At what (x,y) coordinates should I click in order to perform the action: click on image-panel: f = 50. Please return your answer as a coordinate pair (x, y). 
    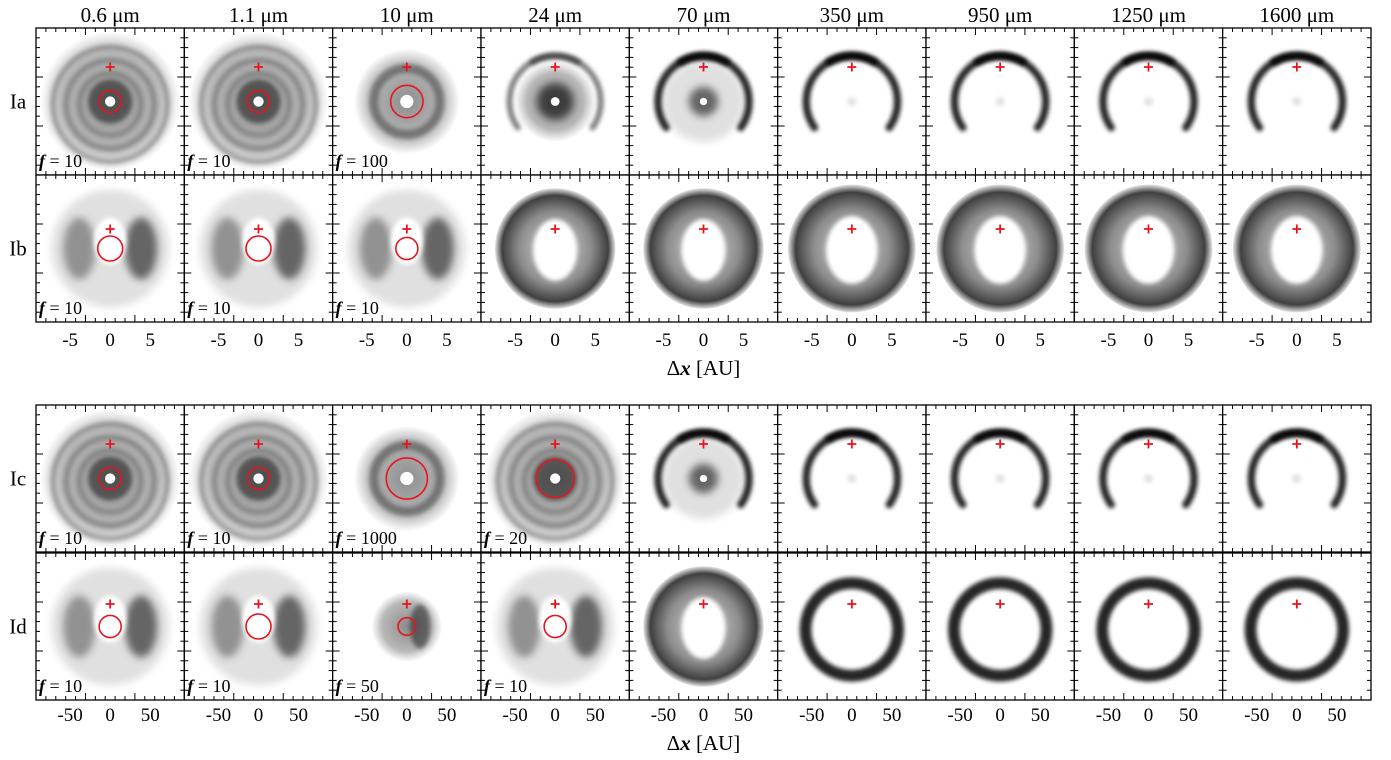
    Looking at the image, I should click on (407, 626).